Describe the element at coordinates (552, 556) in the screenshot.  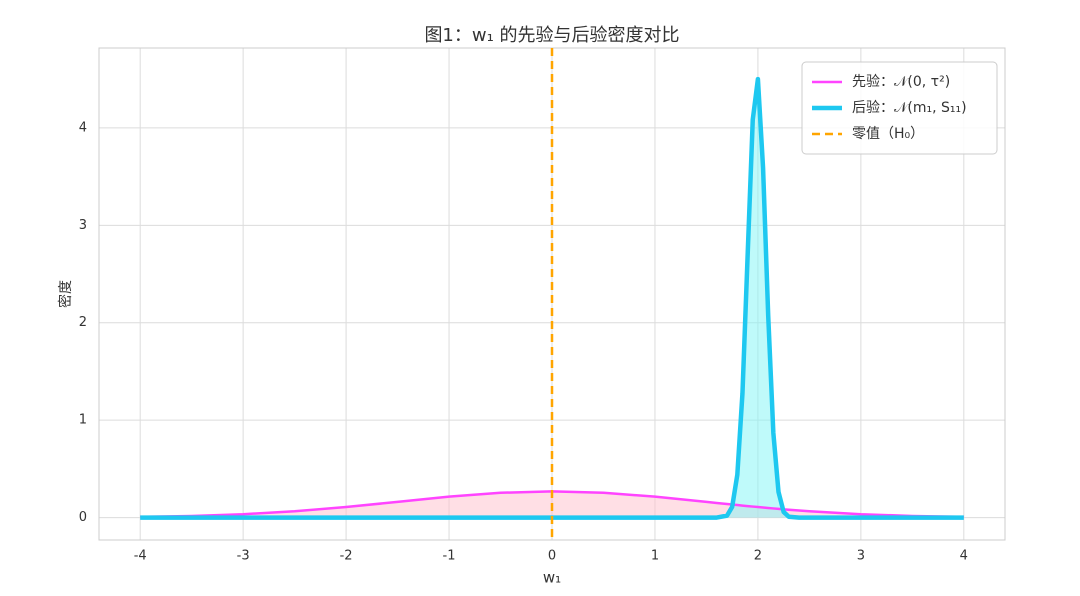
I see `x-tick-label: 0` at that location.